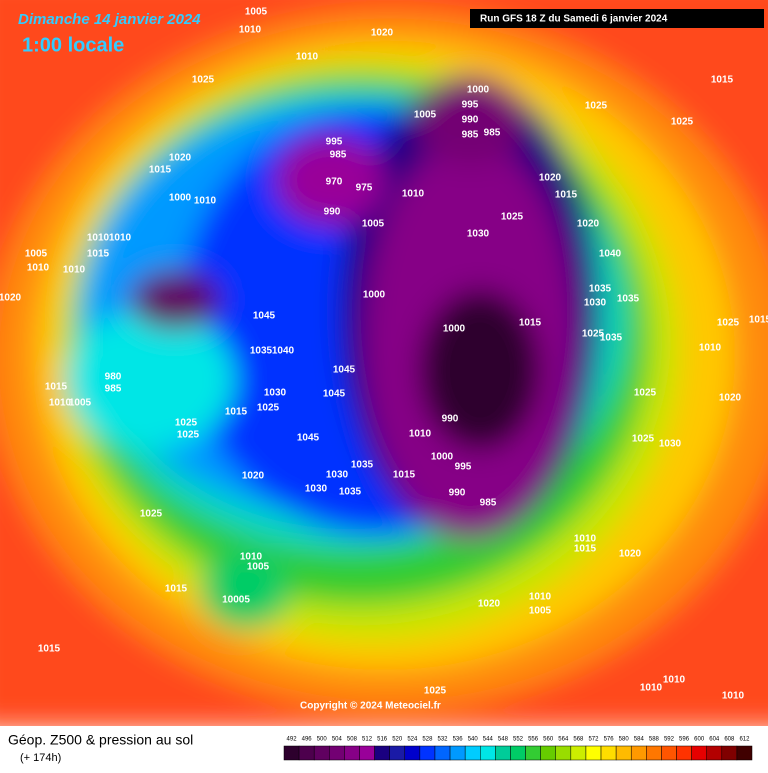 Image resolution: width=768 pixels, height=773 pixels. I want to click on legend-label: 592, so click(669, 740).